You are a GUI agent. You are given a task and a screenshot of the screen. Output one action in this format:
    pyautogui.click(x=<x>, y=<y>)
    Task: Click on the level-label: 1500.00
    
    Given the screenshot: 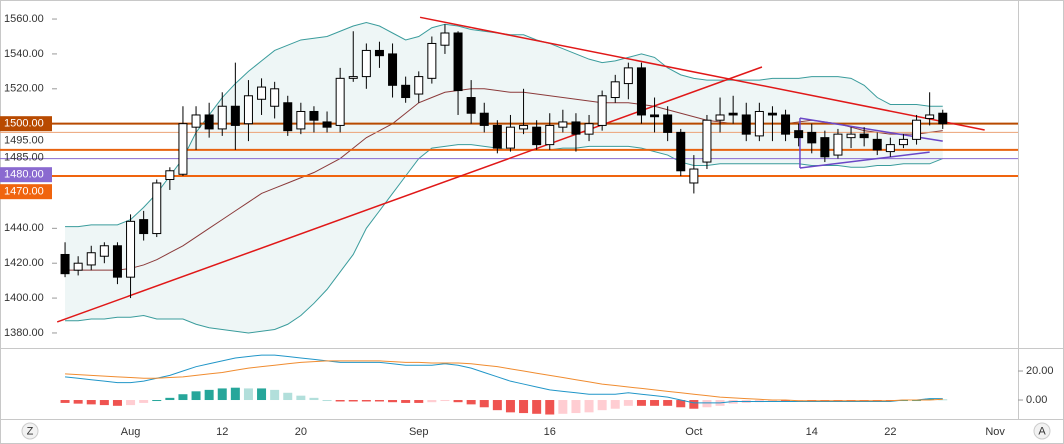 What is the action you would take?
    pyautogui.click(x=24, y=124)
    